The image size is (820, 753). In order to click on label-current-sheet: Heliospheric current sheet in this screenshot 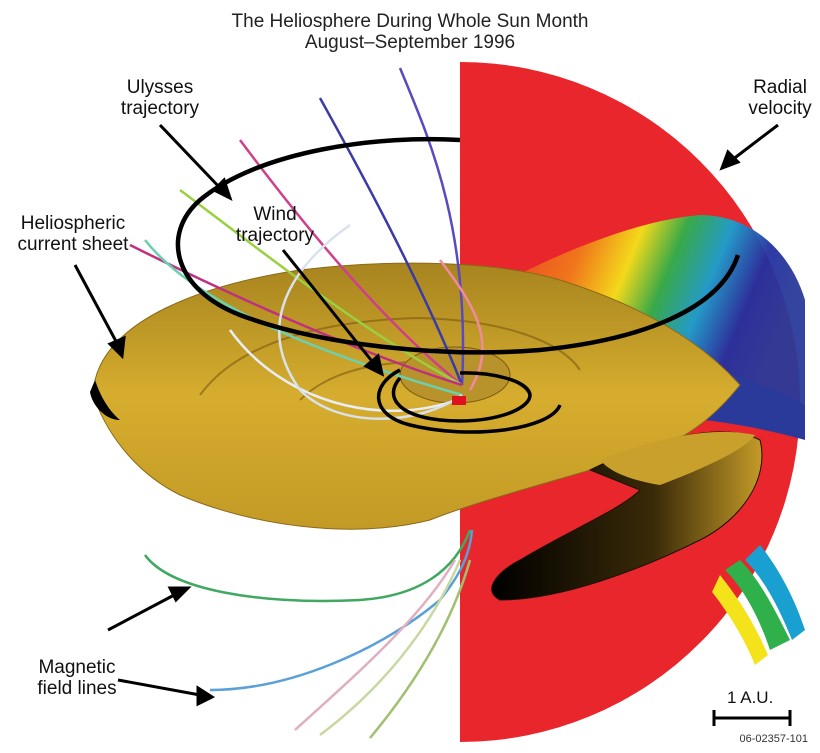, I will do `click(73, 234)`.